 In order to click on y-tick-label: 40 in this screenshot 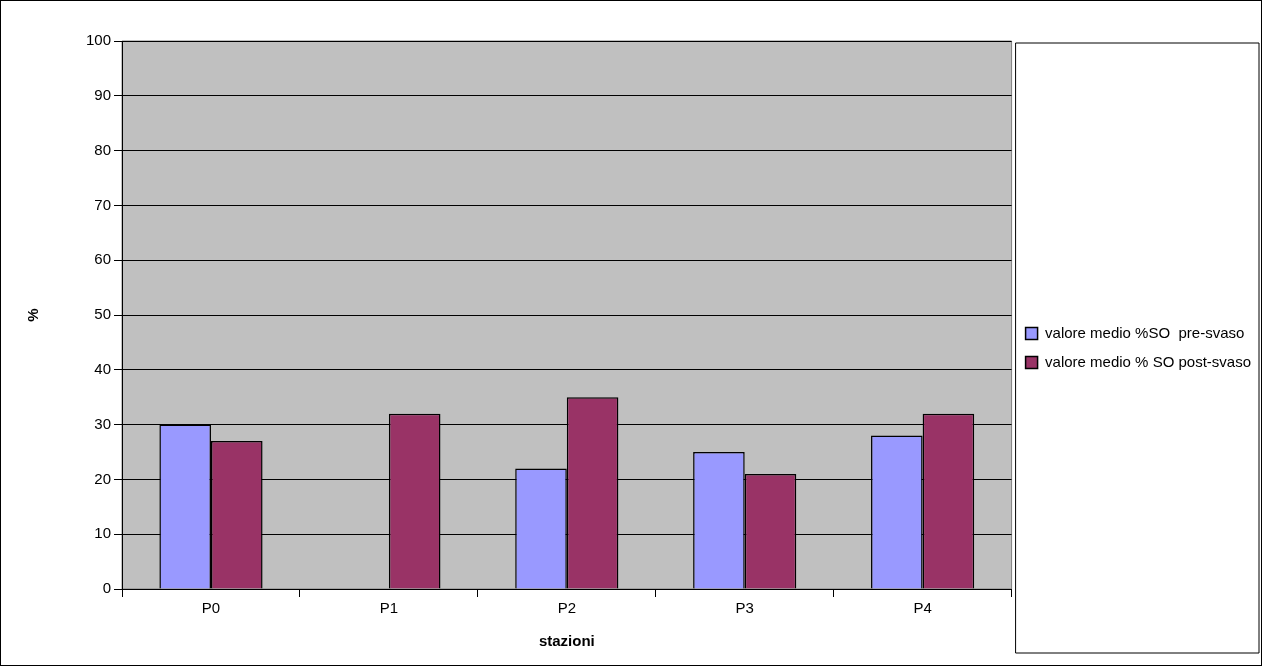, I will do `click(103, 368)`.